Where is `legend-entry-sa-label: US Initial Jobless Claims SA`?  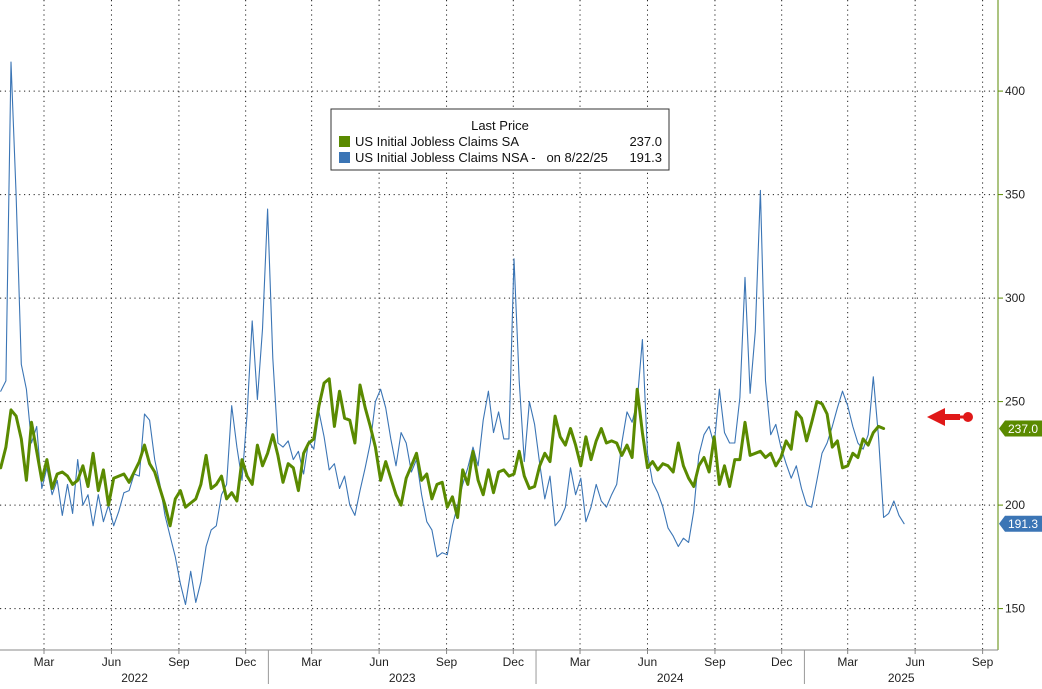 legend-entry-sa-label: US Initial Jobless Claims SA is located at coordinates (437, 141).